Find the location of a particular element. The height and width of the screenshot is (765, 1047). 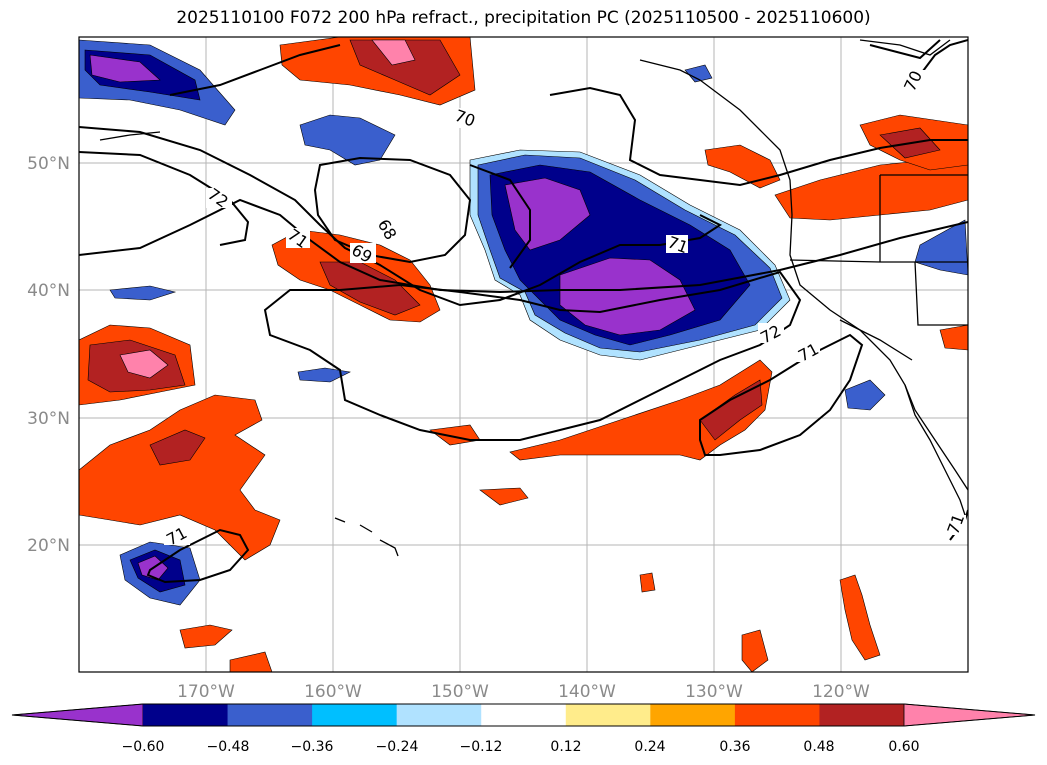

colorbar-outline is located at coordinates (523, 715).